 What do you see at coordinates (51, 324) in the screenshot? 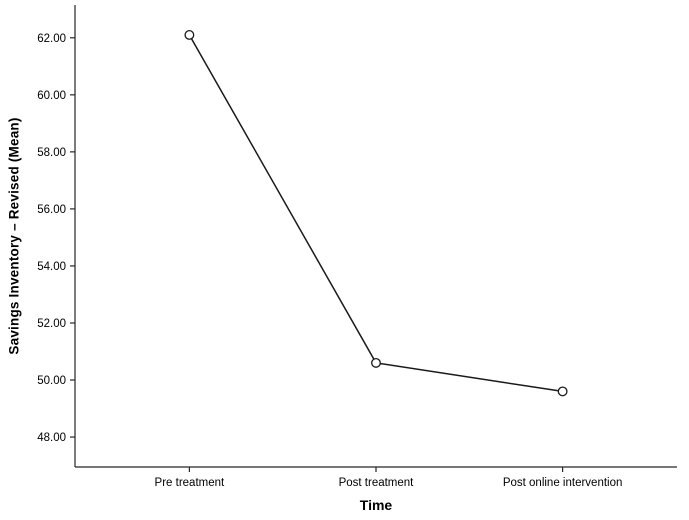
I see `y-tick-label: 52.00` at bounding box center [51, 324].